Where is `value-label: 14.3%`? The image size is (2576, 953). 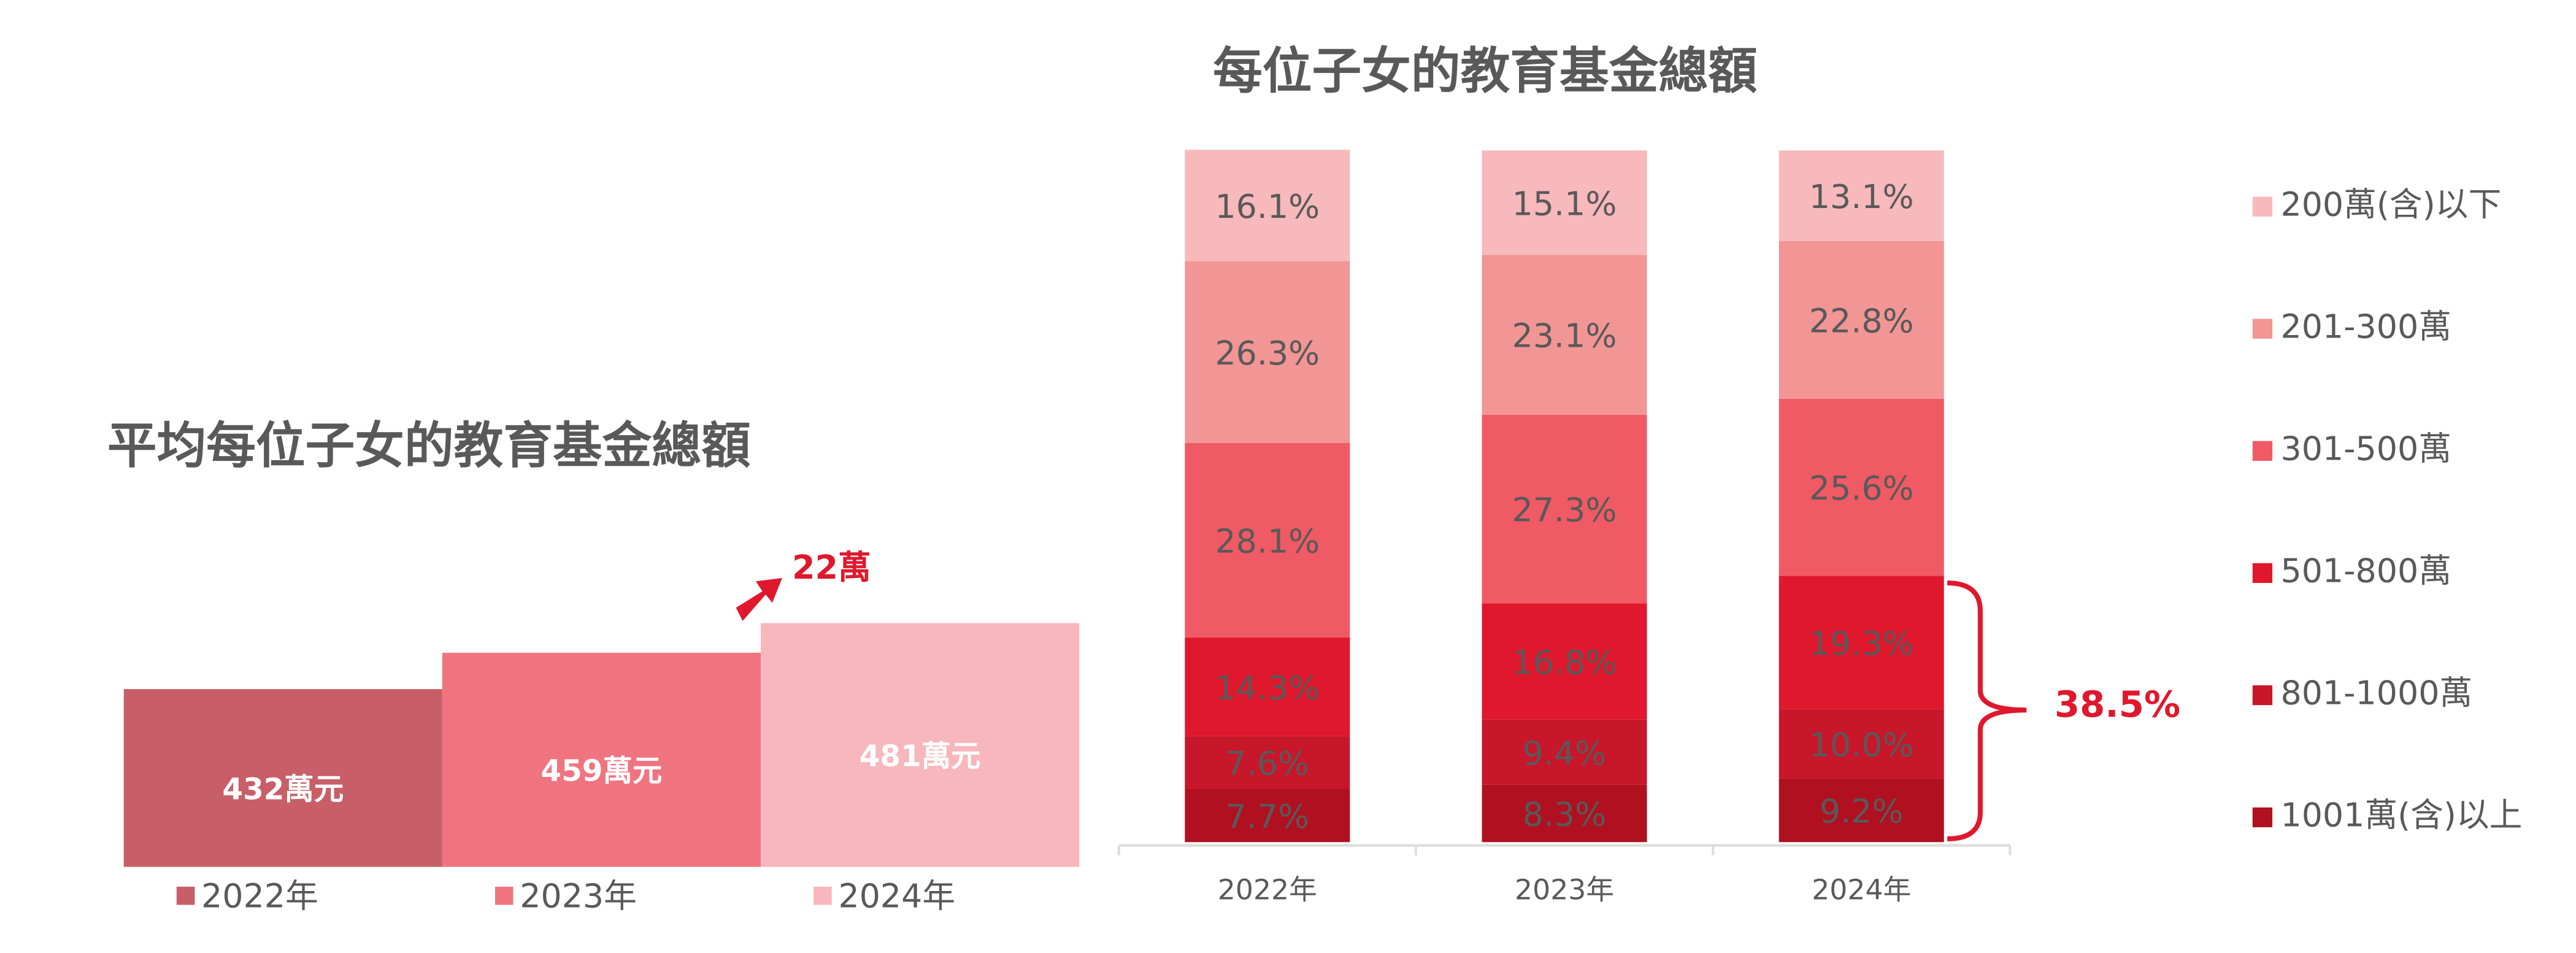 value-label: 14.3% is located at coordinates (1268, 687).